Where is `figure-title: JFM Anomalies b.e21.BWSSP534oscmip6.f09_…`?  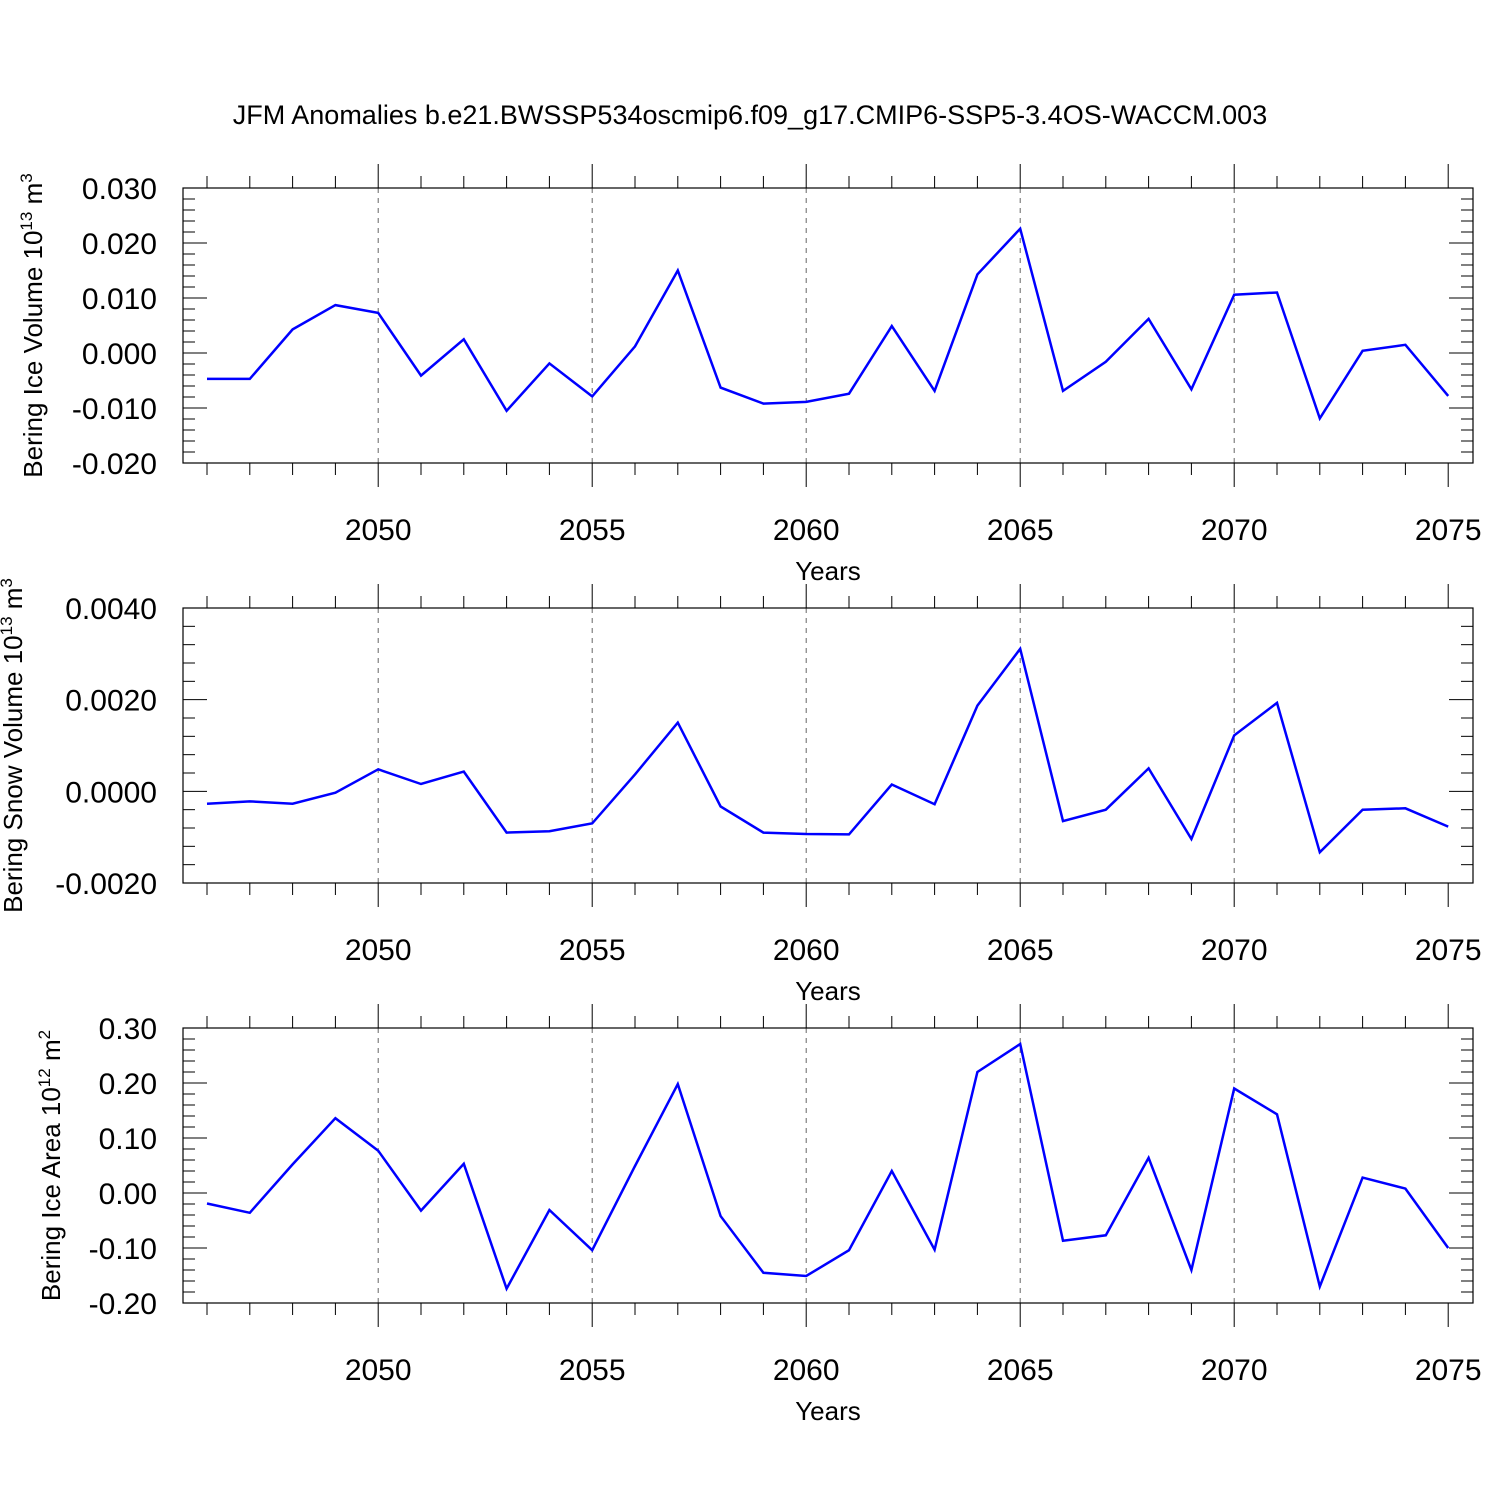 figure-title: JFM Anomalies b.e21.BWSSP534oscmip6.f09_… is located at coordinates (750, 115).